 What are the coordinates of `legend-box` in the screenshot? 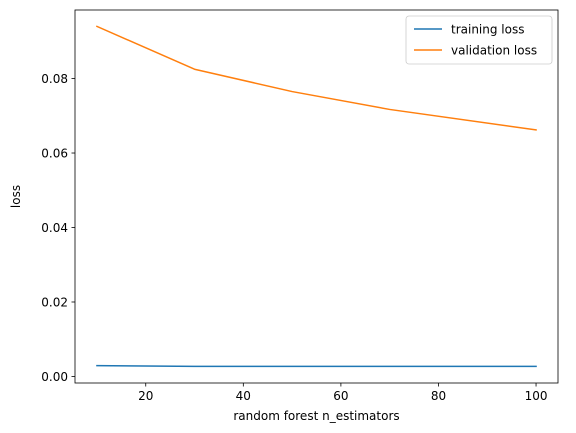 It's located at (479, 40).